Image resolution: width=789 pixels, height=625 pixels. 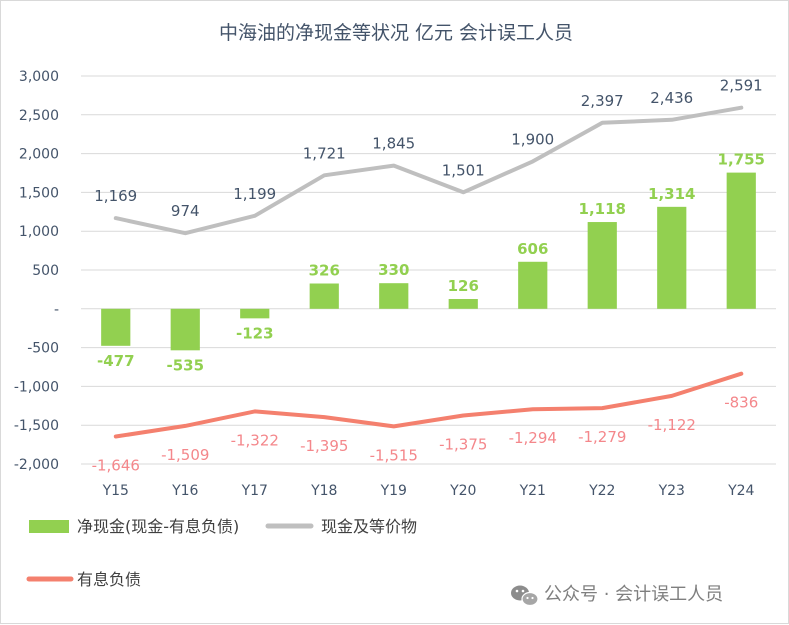 I want to click on data-label: 606, so click(x=532, y=249).